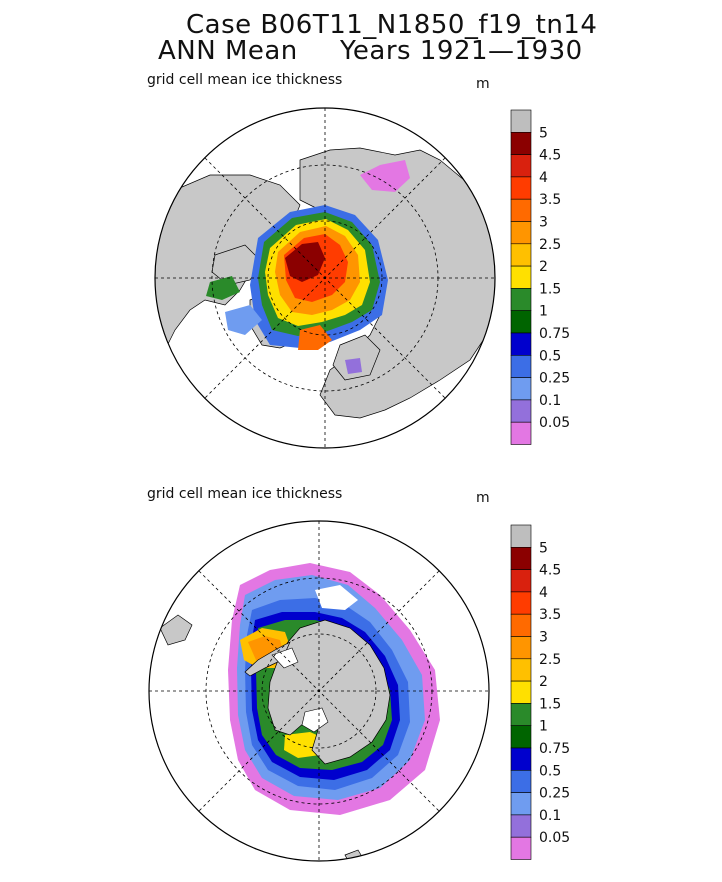  Describe the element at coordinates (550, 200) in the screenshot. I see `north-colorbar-label: 3.5` at that location.